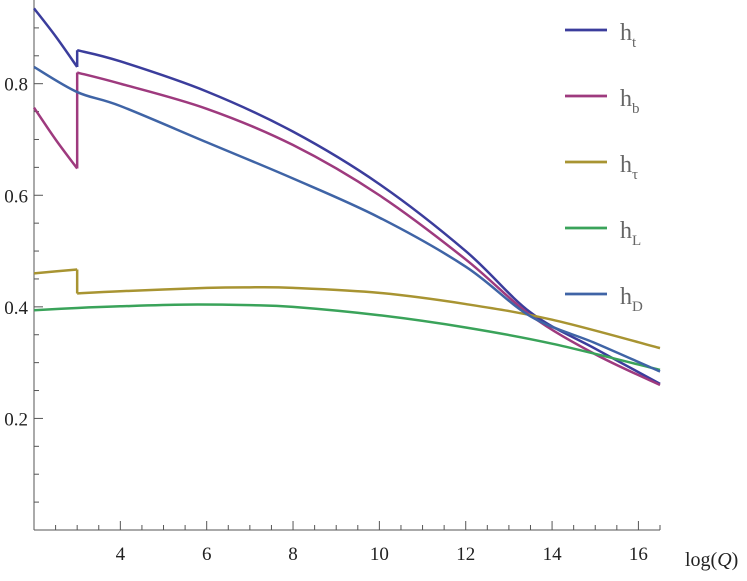 The height and width of the screenshot is (581, 747). Describe the element at coordinates (630, 233) in the screenshot. I see `legend-label-h_L: hL` at that location.